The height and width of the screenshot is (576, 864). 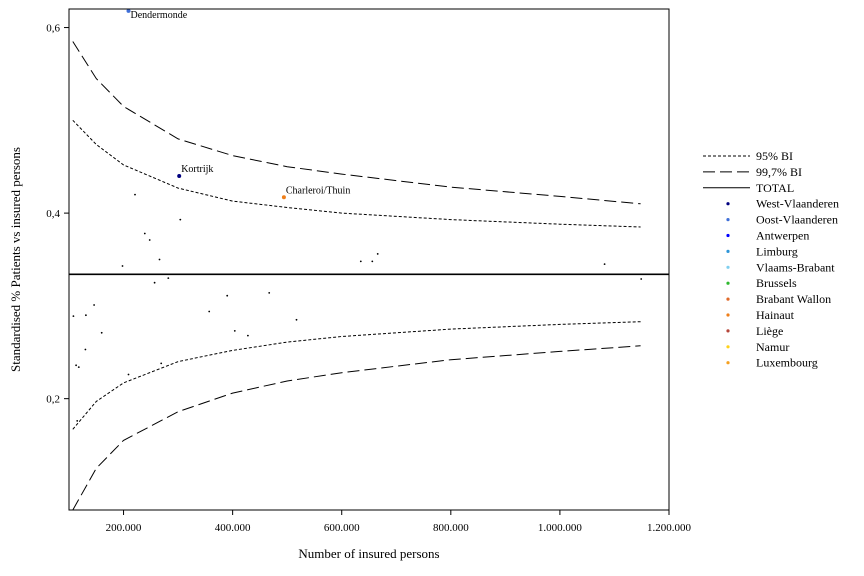 I want to click on y-tick-label: 0,4, so click(x=53, y=214).